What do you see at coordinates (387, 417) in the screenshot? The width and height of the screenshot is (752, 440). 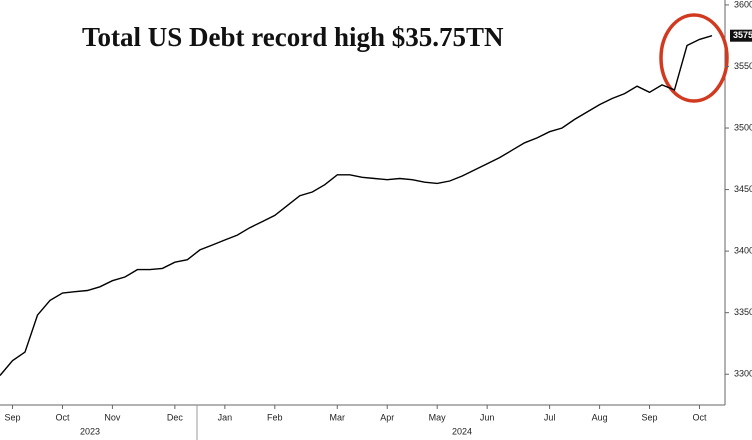 I see `x-tick-label: Apr` at bounding box center [387, 417].